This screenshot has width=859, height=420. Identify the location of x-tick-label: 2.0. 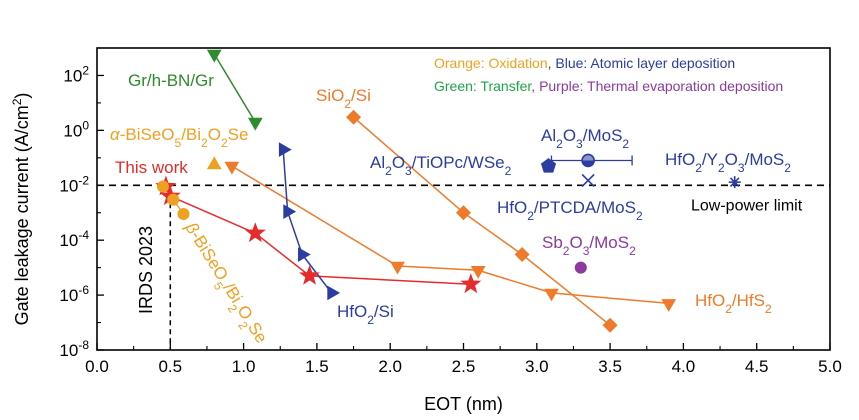
(390, 366).